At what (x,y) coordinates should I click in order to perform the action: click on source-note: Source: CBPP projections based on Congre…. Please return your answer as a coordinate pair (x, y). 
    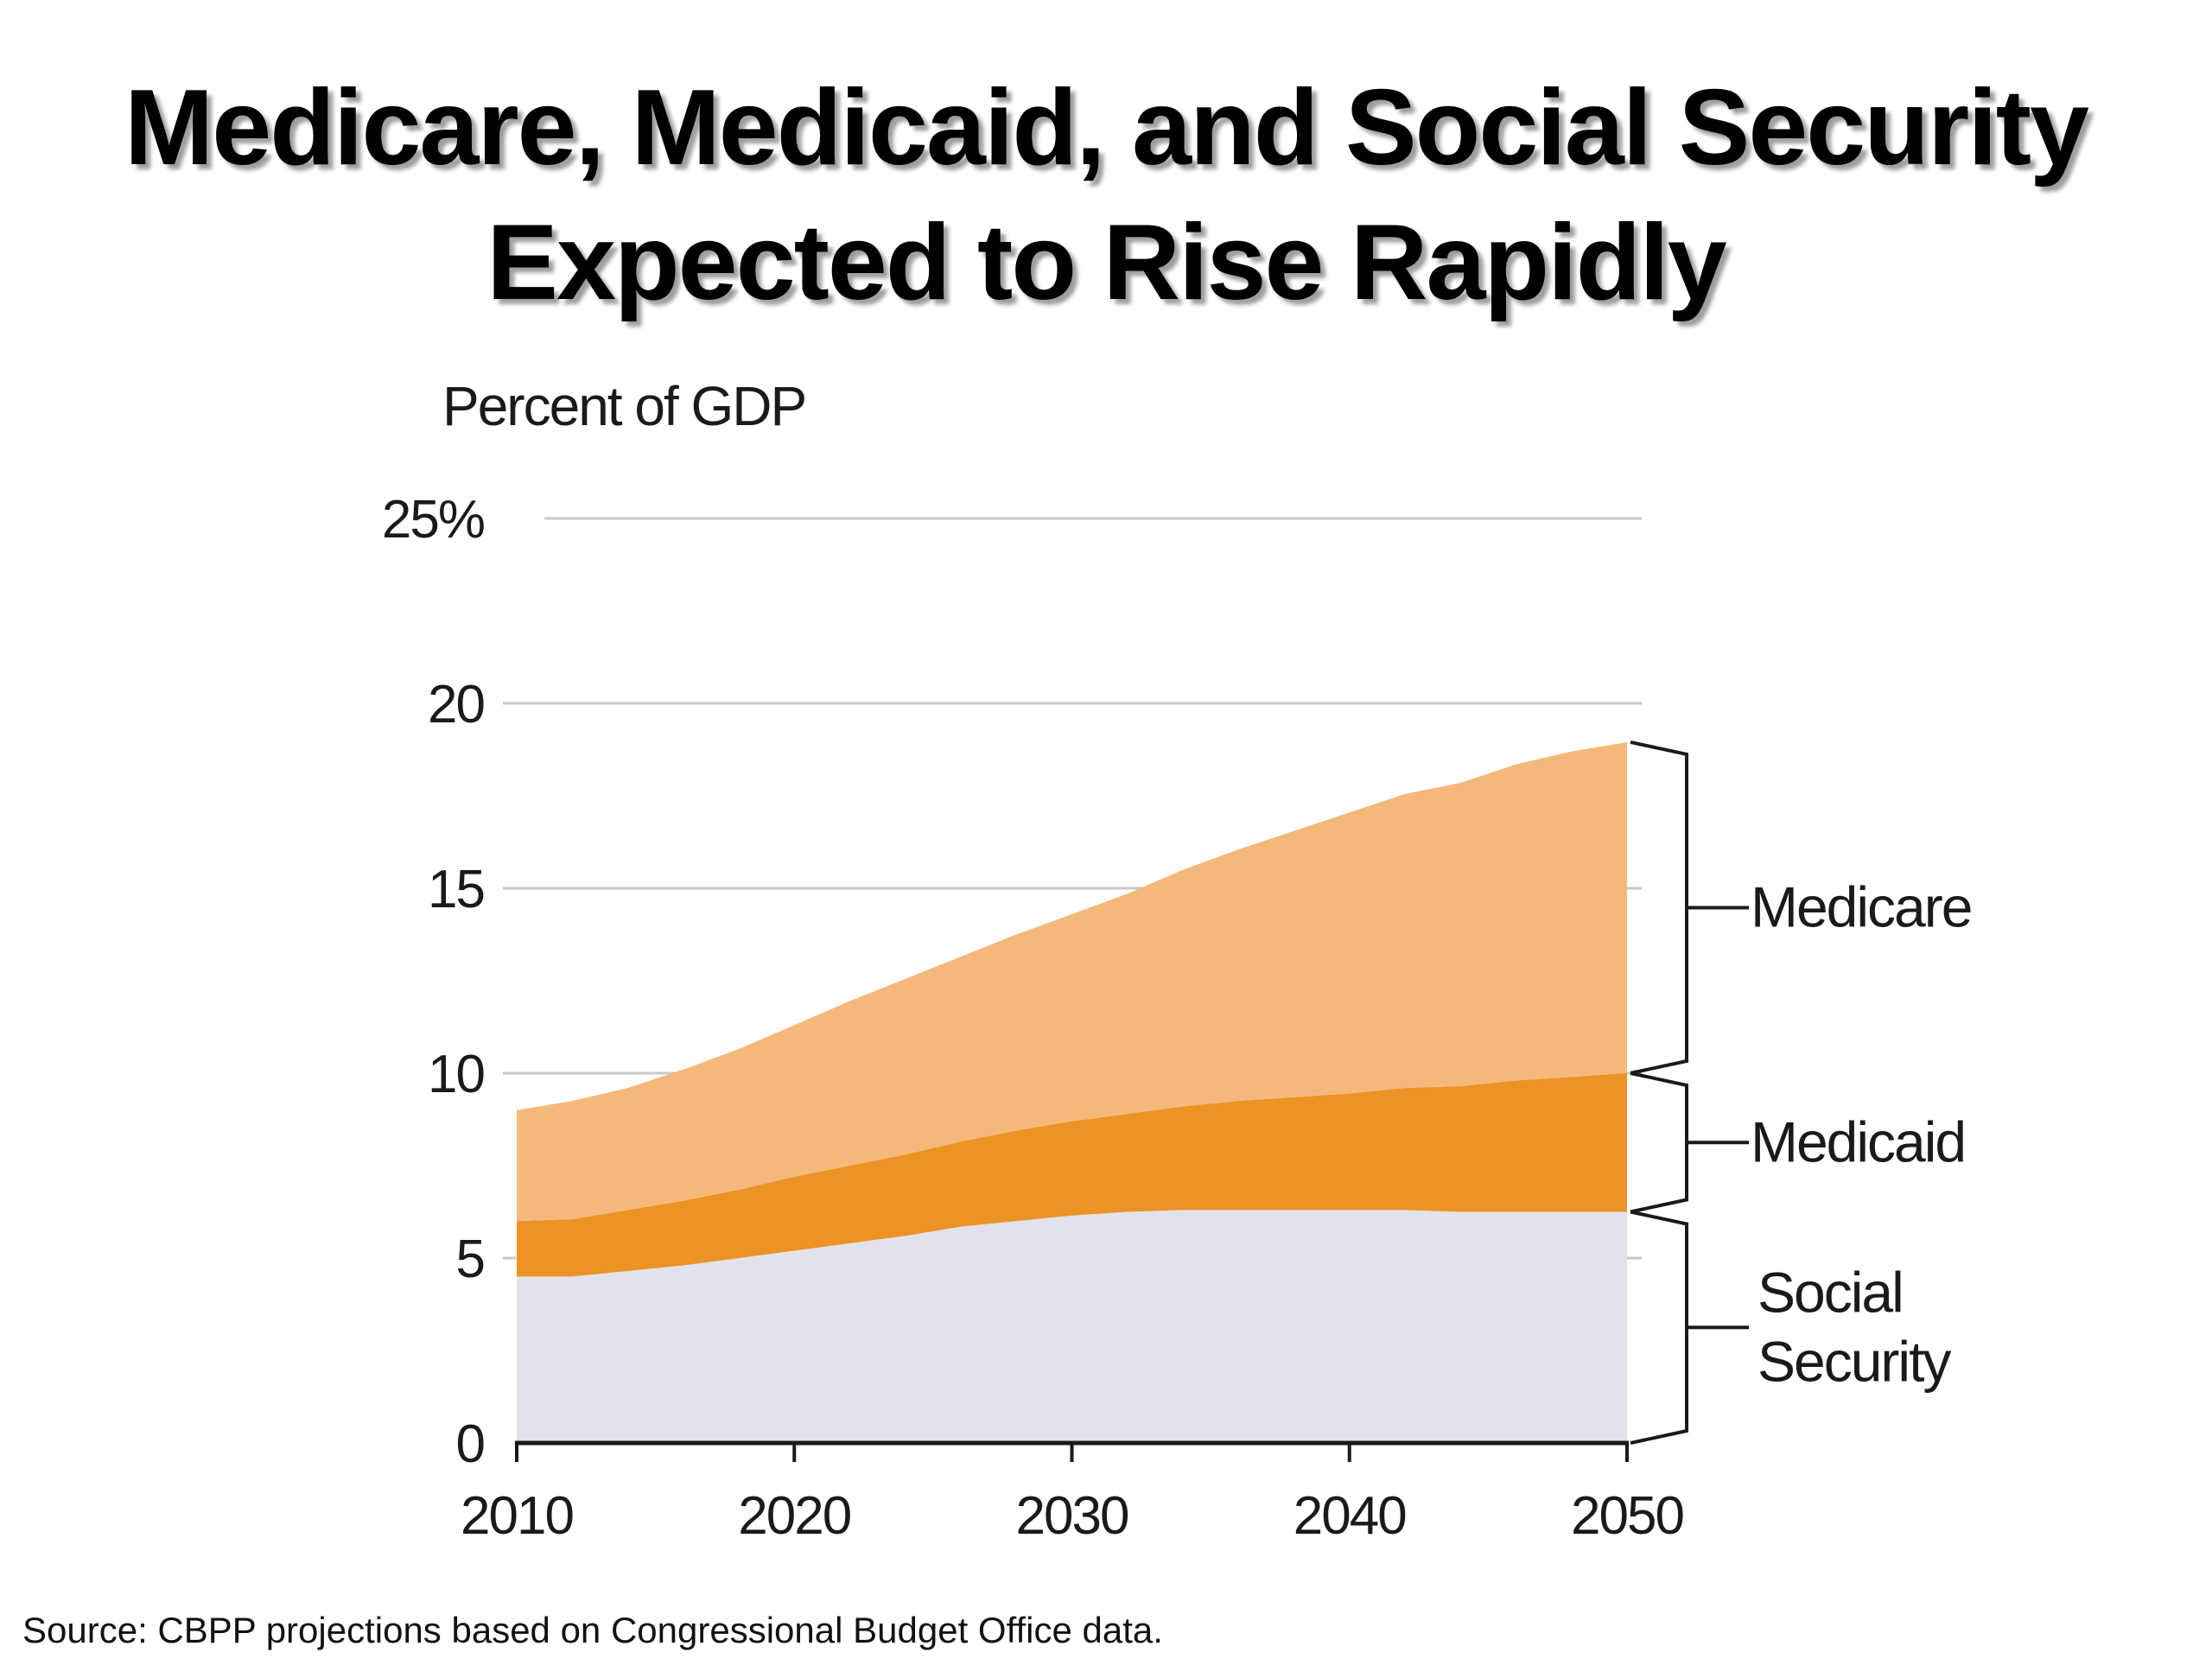
    Looking at the image, I should click on (592, 1630).